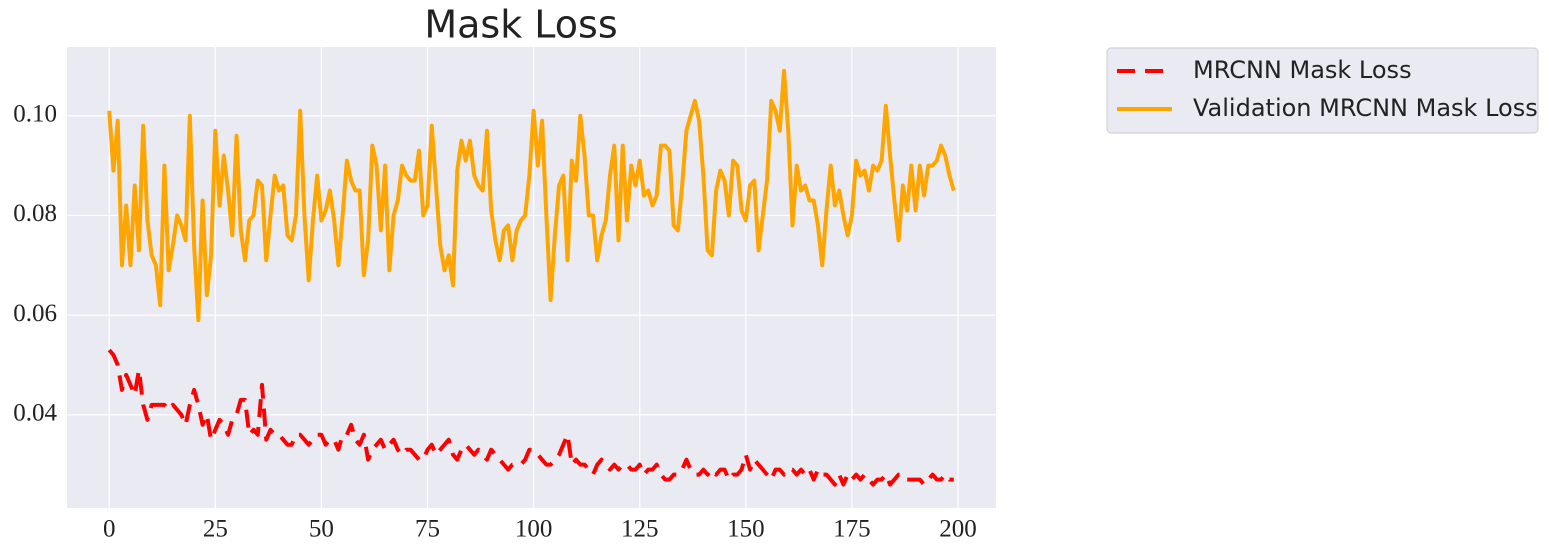  Describe the element at coordinates (35, 313) in the screenshot. I see `y-tick-label: 0.06` at that location.